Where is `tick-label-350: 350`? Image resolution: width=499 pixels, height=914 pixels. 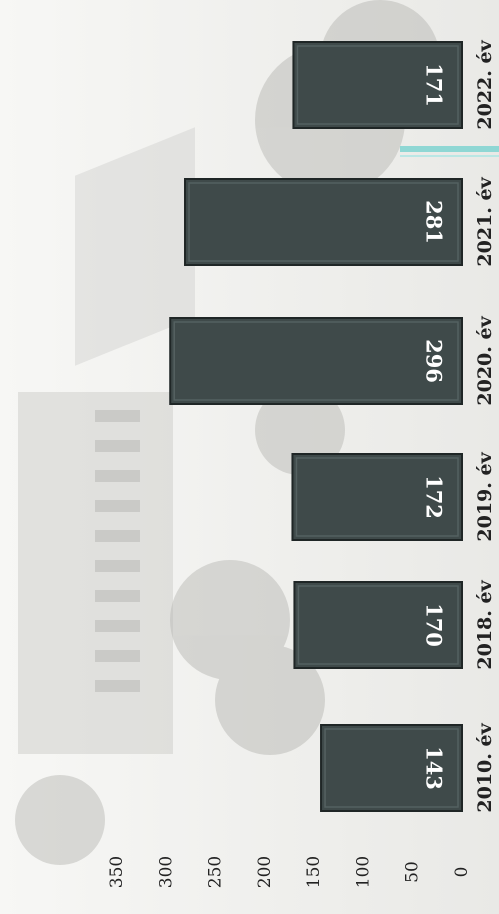 tick-label-350: 350 is located at coordinates (117, 872).